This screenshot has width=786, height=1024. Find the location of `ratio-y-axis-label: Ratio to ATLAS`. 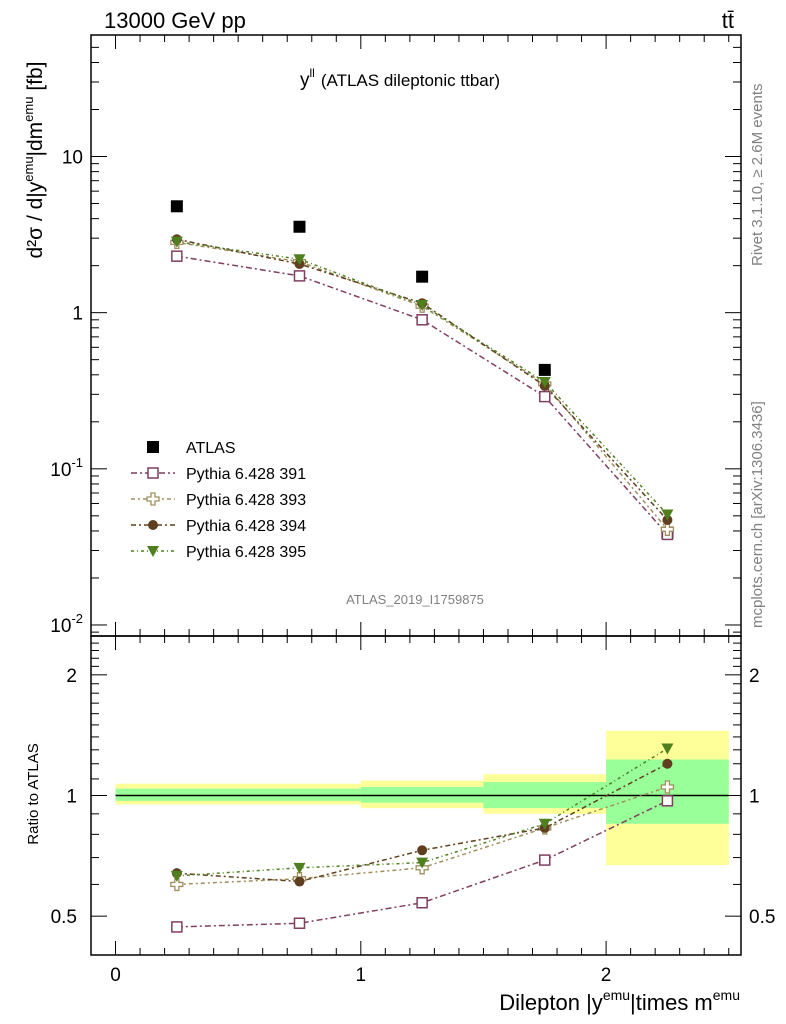

ratio-y-axis-label: Ratio to ATLAS is located at coordinates (33, 793).